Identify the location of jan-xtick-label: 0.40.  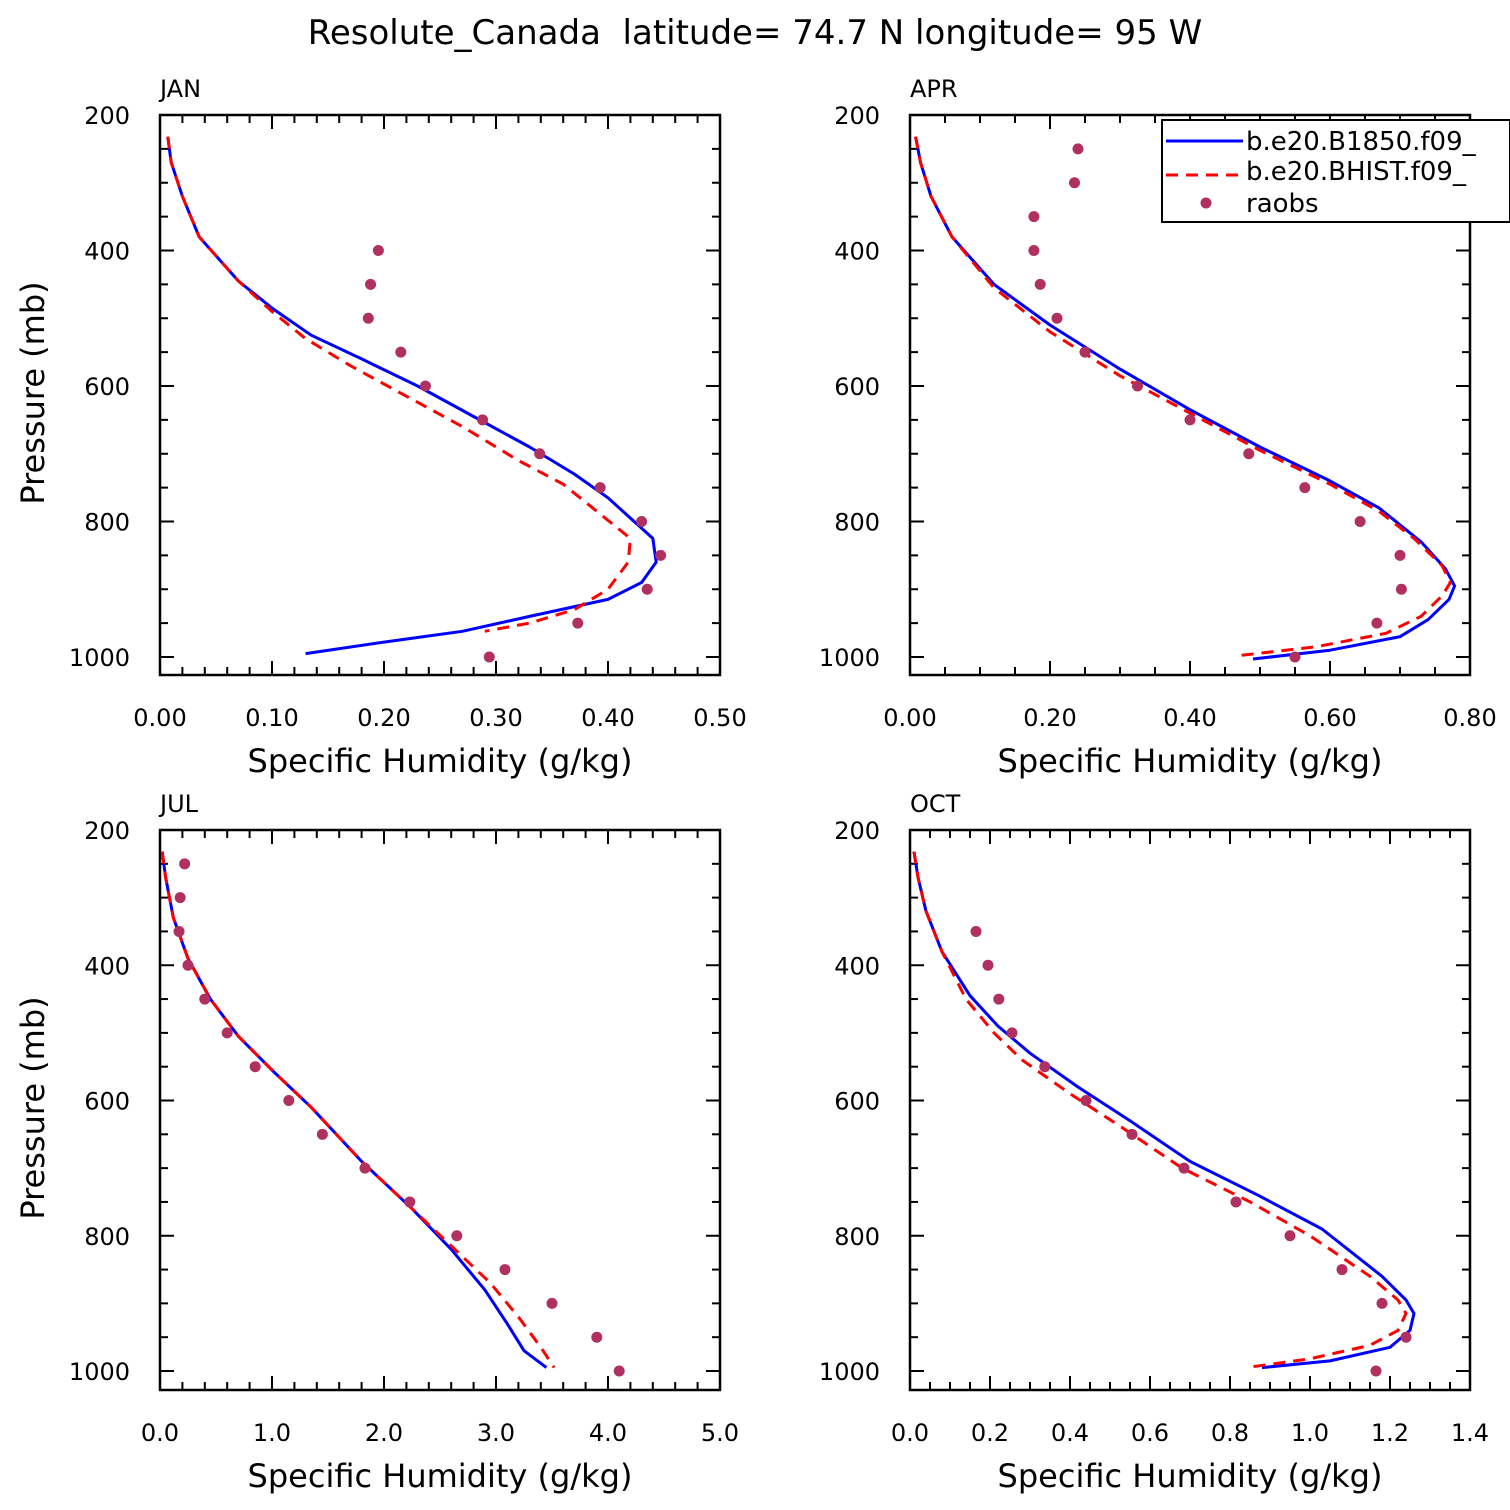
(607, 718).